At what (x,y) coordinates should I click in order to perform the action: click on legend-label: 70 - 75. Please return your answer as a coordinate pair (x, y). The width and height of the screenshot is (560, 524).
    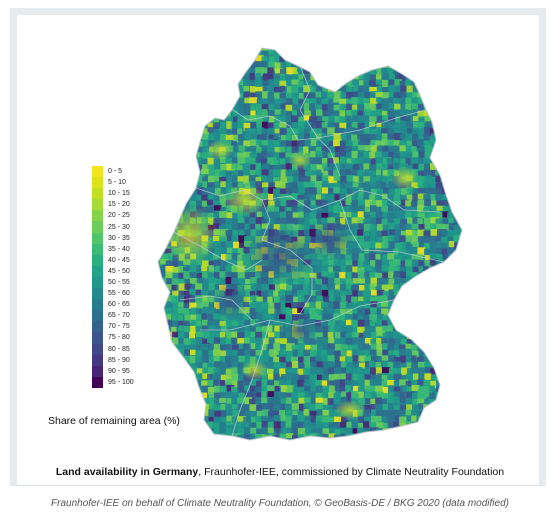
    Looking at the image, I should click on (119, 327).